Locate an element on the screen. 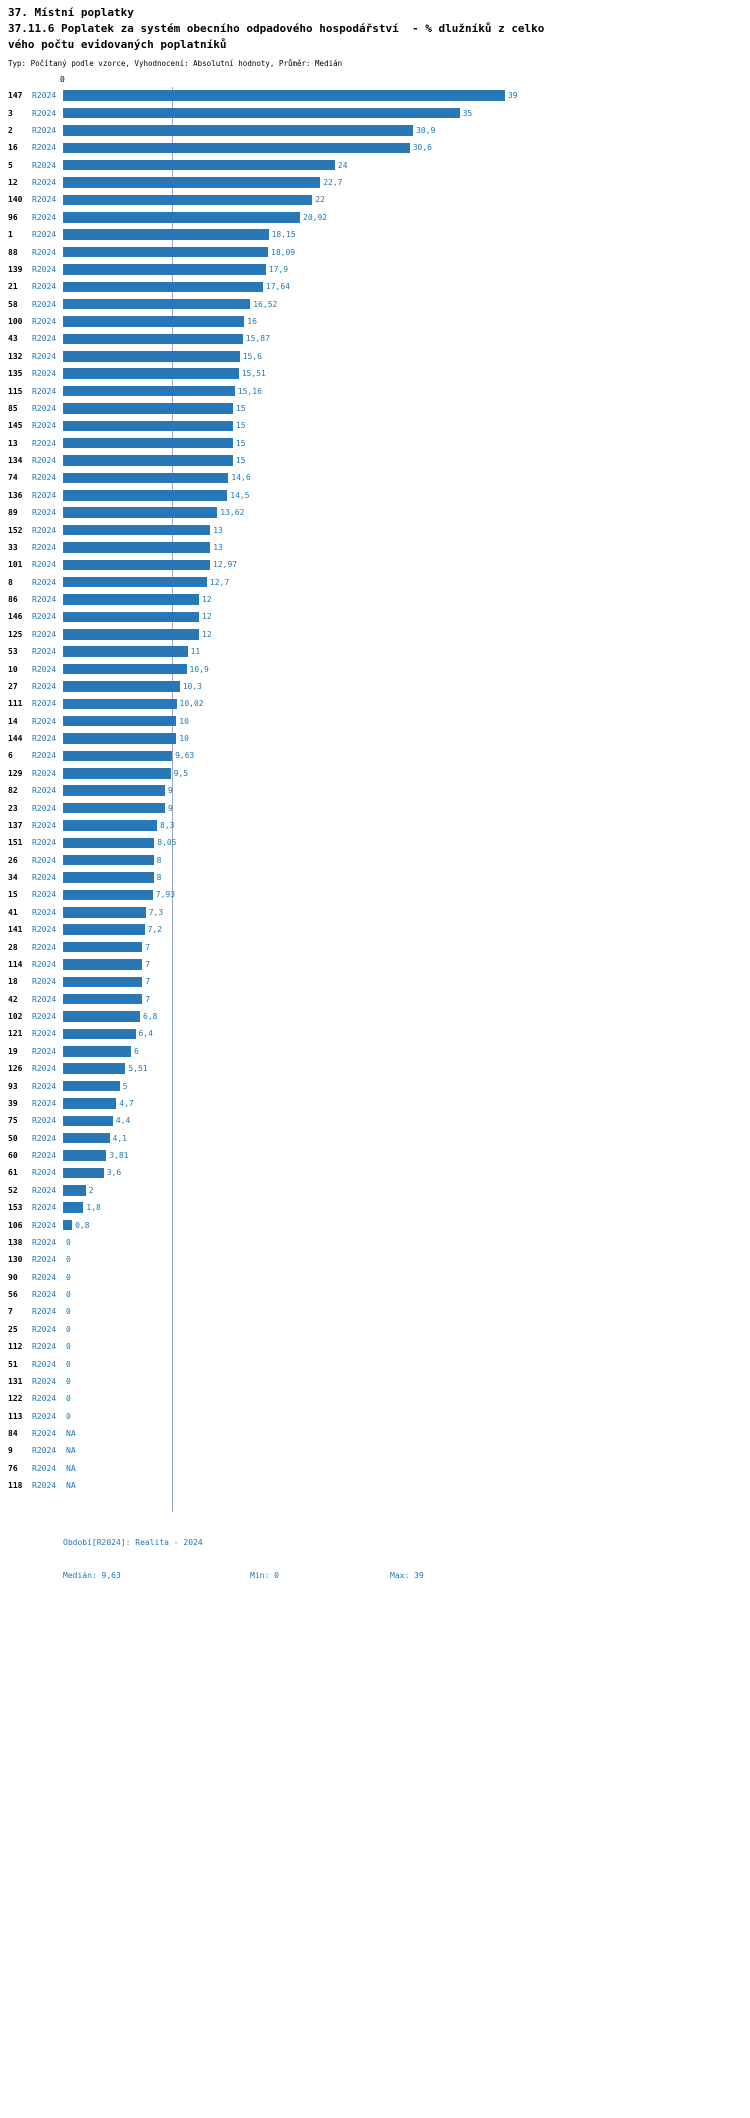  bar-track: 17,9 is located at coordinates (175, 269).